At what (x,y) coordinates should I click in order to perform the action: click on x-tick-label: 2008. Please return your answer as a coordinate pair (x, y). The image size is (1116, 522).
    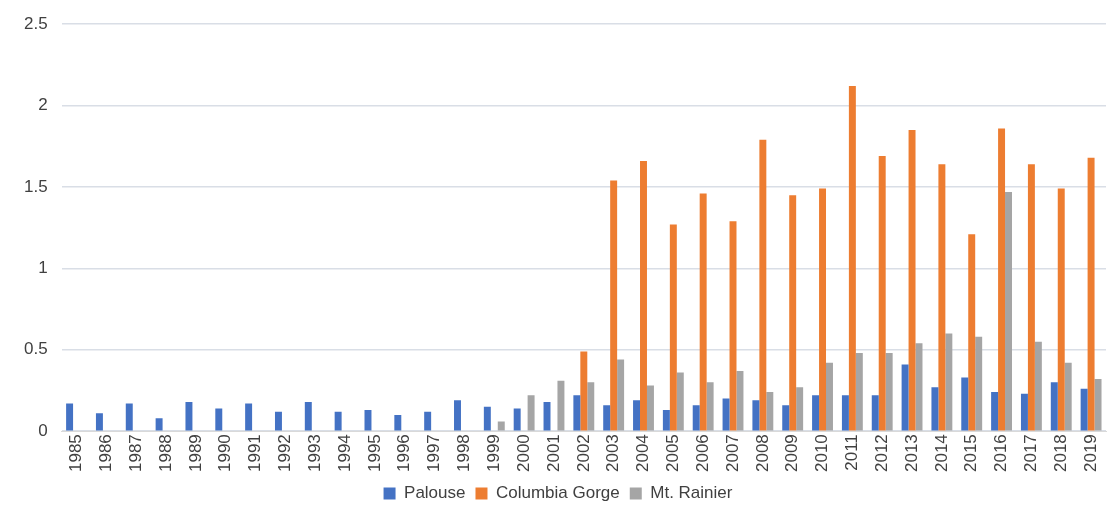
    Looking at the image, I should click on (762, 453).